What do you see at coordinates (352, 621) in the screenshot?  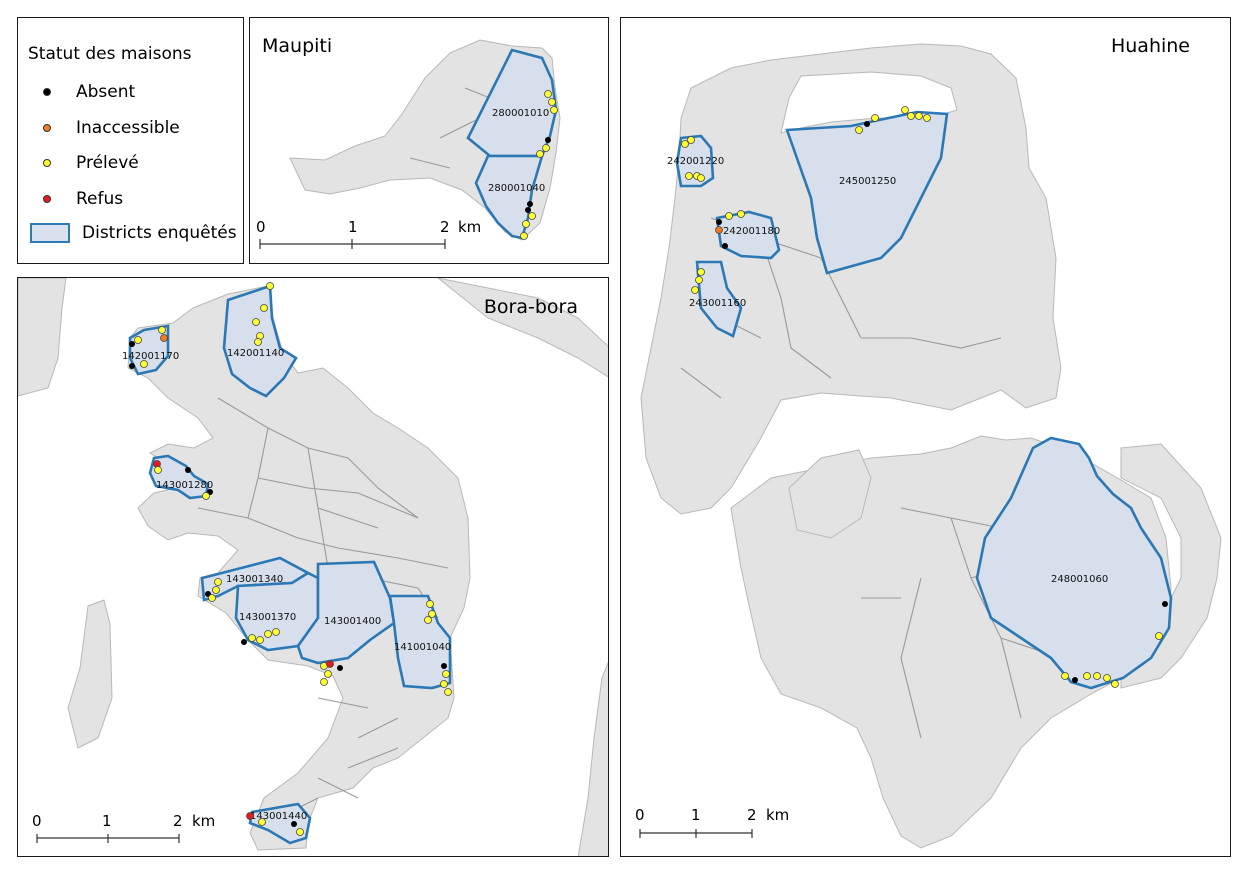 I see `district-label: 143001400` at bounding box center [352, 621].